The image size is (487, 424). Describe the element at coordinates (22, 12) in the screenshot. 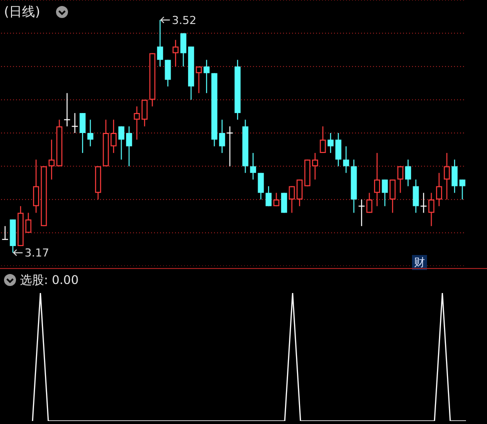

I see `chart-title: (日线)` at that location.